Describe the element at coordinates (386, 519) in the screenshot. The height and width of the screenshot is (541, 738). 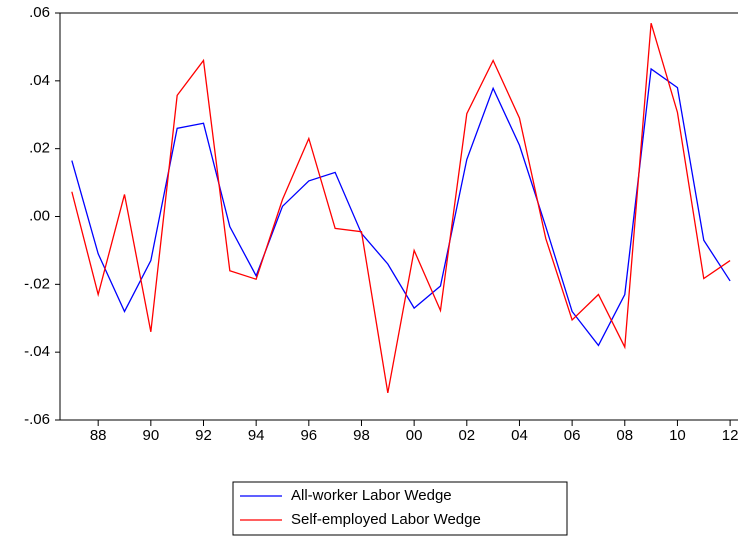
I see `legend-label: Self-employed Labor Wedge` at that location.